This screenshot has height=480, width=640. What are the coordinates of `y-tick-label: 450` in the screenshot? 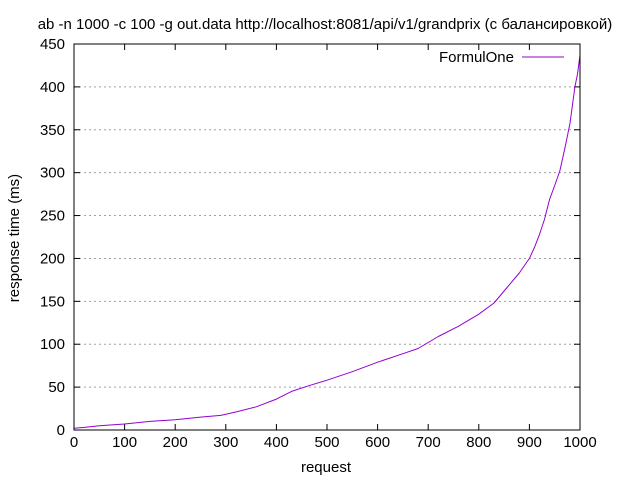 It's located at (52, 44).